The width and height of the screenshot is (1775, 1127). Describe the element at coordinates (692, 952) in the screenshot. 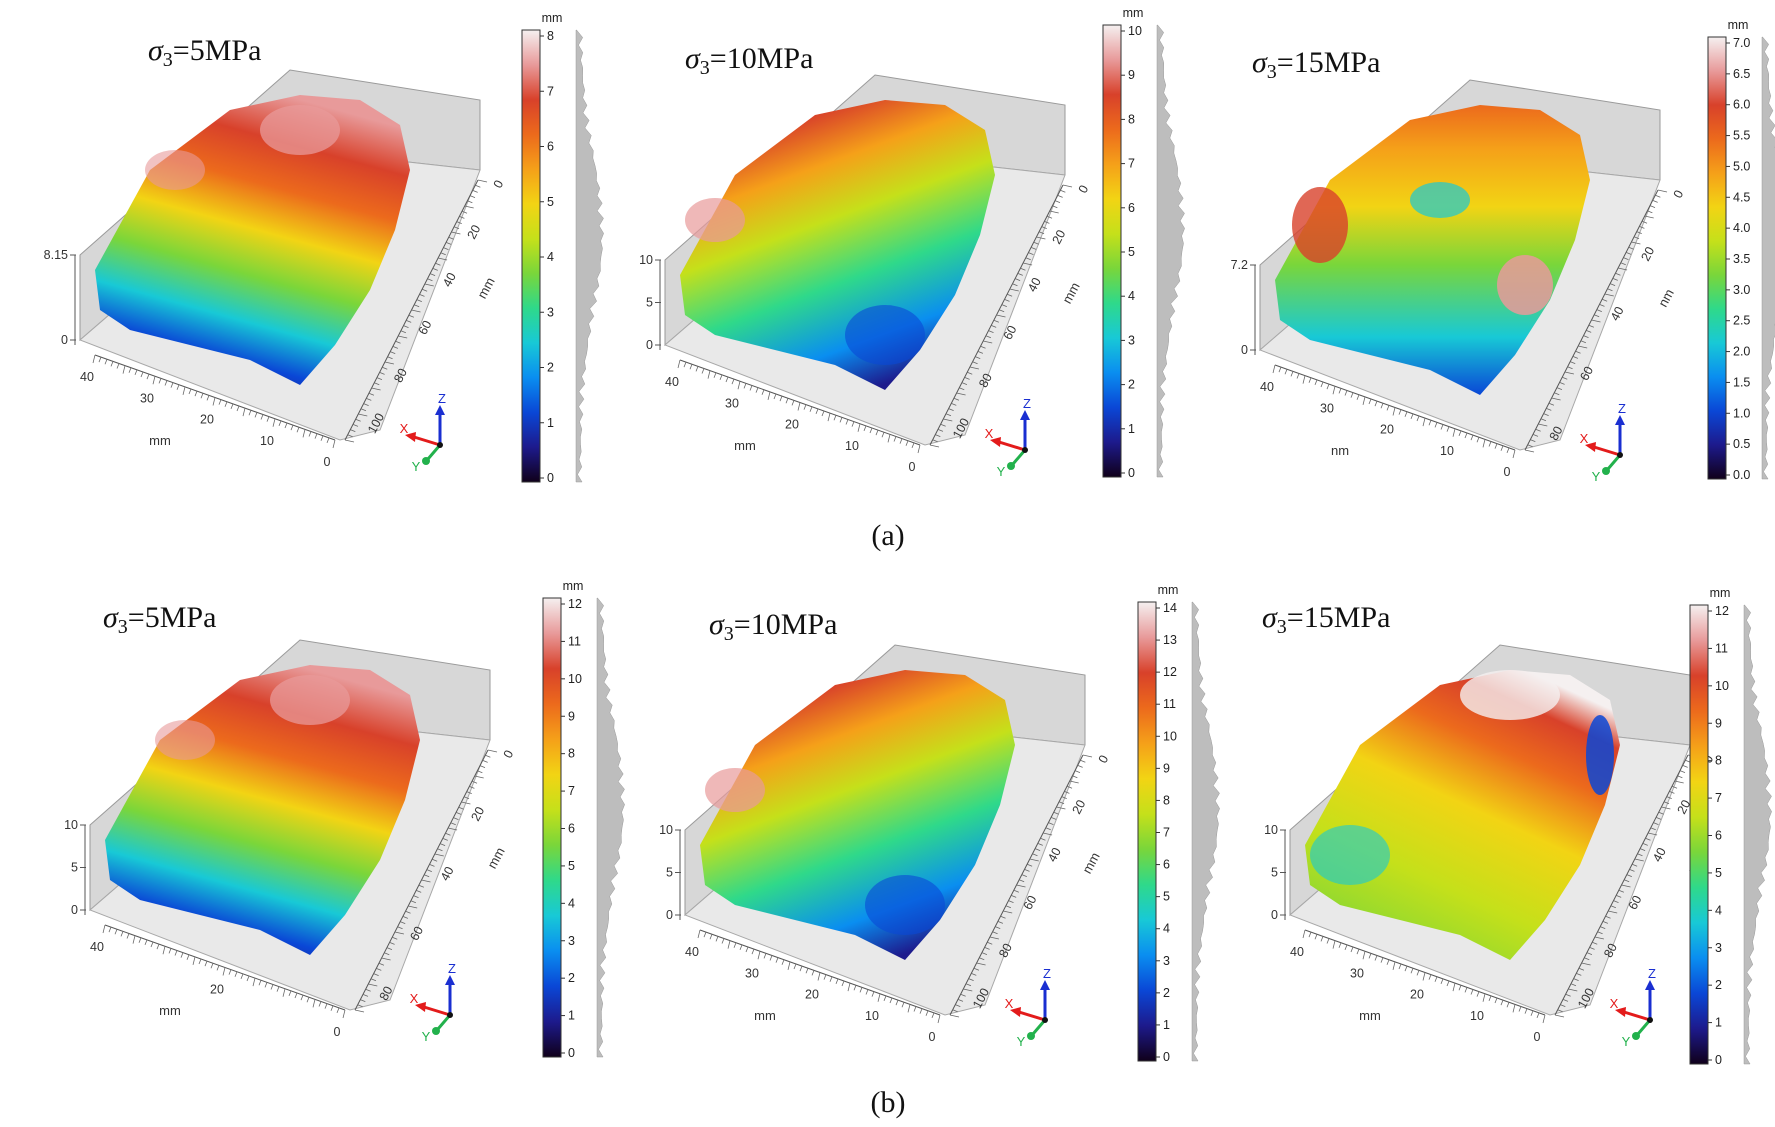

I see `front-axis-tick-label: 40` at that location.